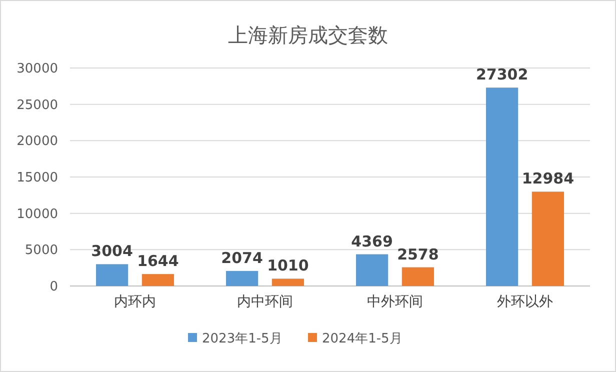  What do you see at coordinates (37, 69) in the screenshot?
I see `y-tick-label: 30000` at bounding box center [37, 69].